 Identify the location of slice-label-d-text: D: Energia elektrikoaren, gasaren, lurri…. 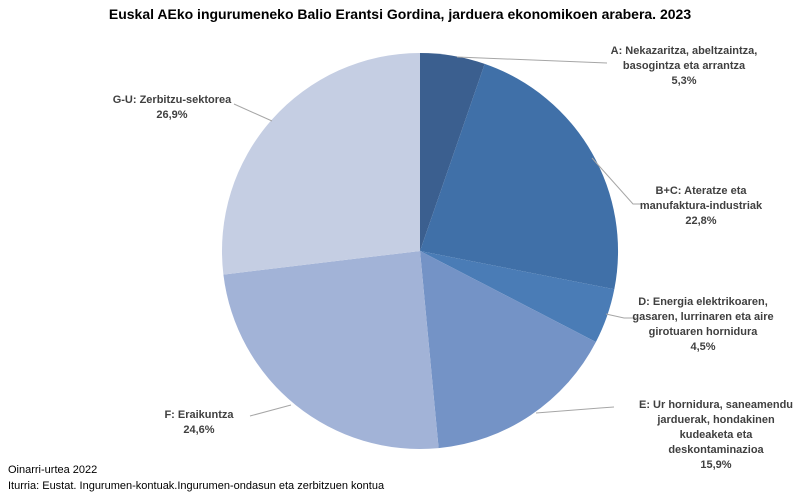
(703, 317).